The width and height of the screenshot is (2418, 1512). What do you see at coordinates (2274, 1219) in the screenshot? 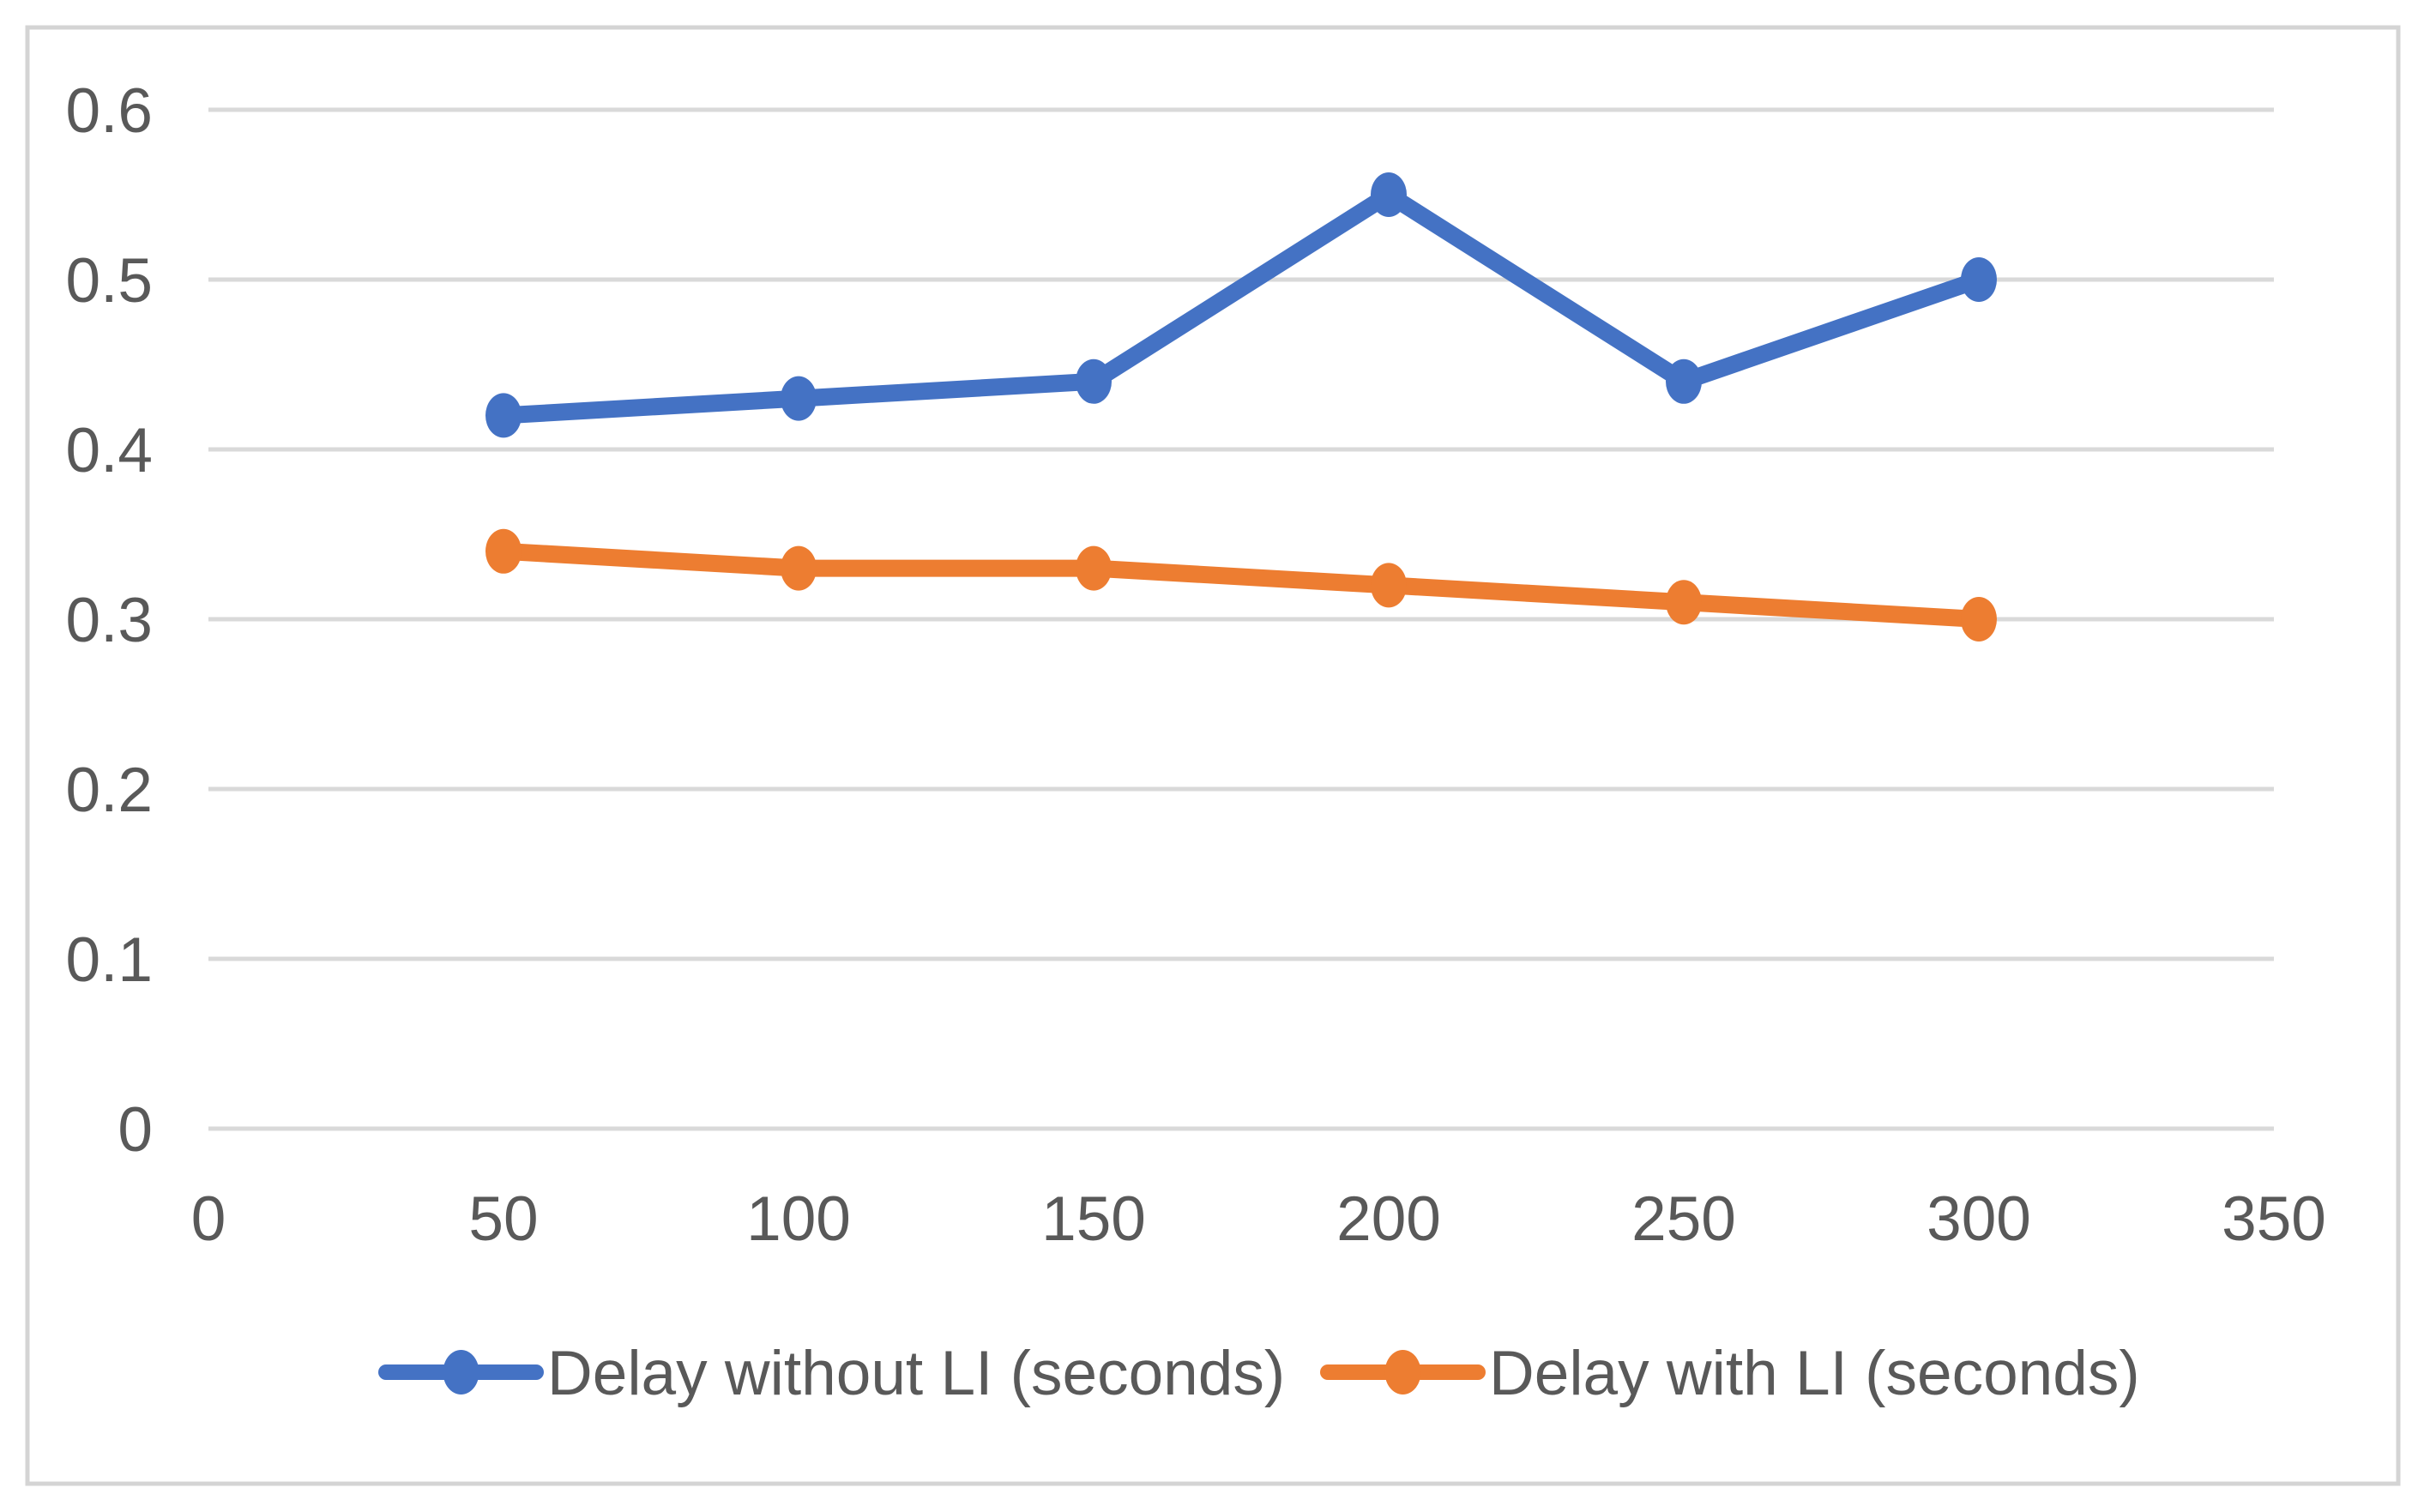
I see `x-tick-label: 350` at bounding box center [2274, 1219].